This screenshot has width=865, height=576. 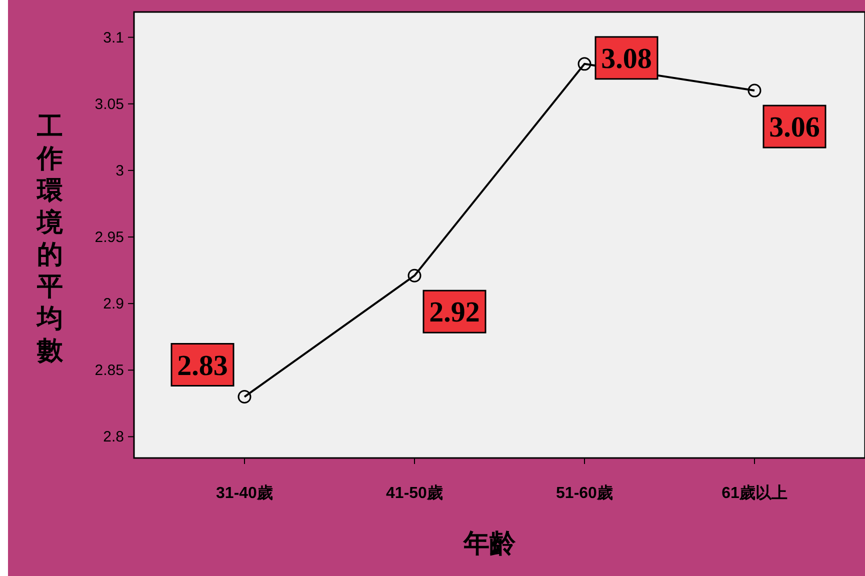 What do you see at coordinates (454, 312) in the screenshot?
I see `data-label: 2.92` at bounding box center [454, 312].